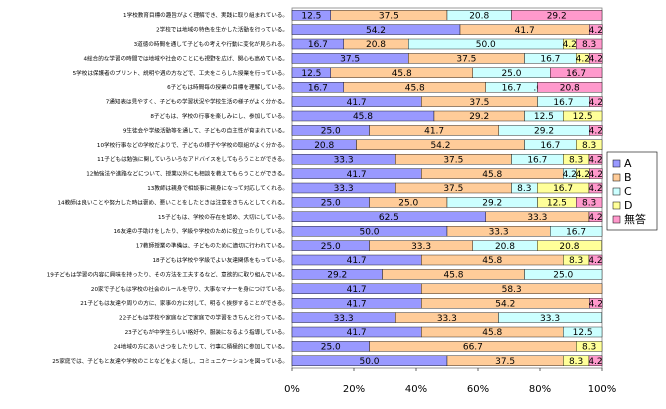  What do you see at coordinates (628, 191) in the screenshot?
I see `legend-label: C` at bounding box center [628, 191].